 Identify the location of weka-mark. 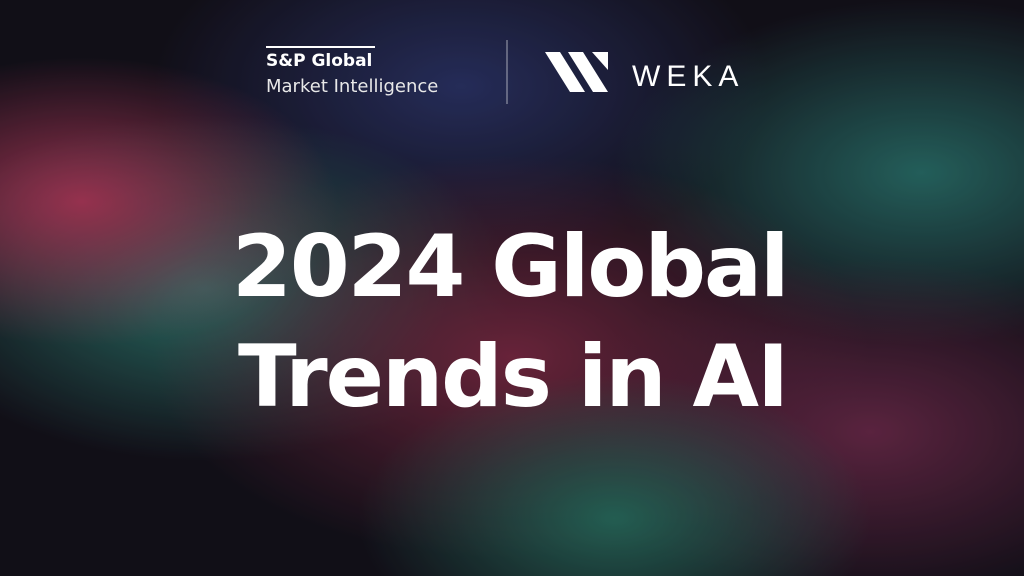
(576, 72).